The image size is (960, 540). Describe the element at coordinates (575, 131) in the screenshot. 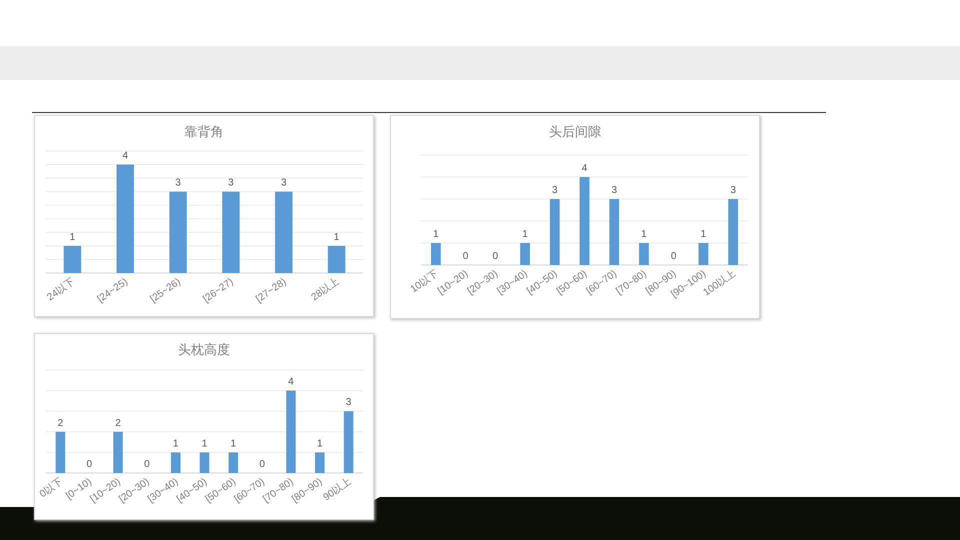

I see `chart-title: 头后间隙` at that location.